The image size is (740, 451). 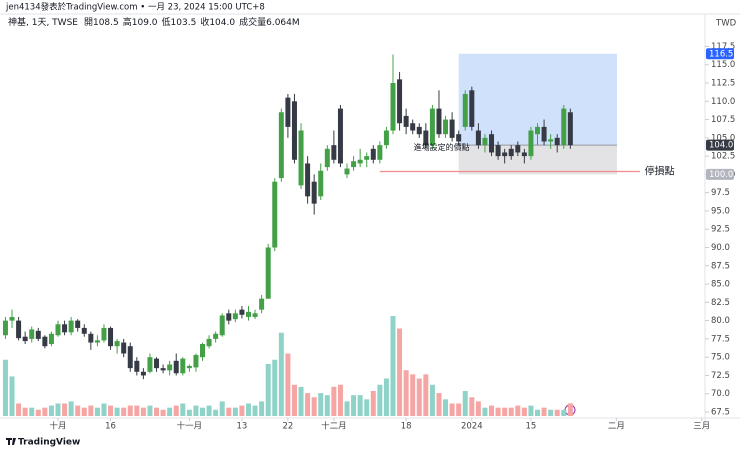 What do you see at coordinates (11, 441) in the screenshot?
I see `brand-logo` at bounding box center [11, 441].